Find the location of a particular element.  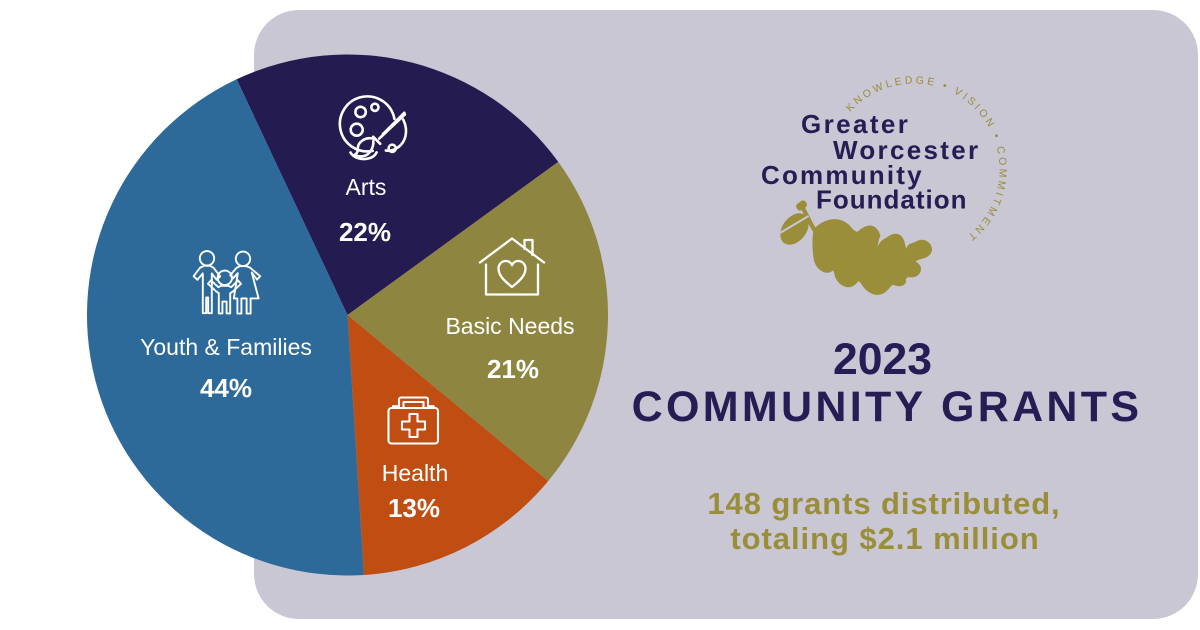

svg-text: 22% is located at coordinates (365, 232).